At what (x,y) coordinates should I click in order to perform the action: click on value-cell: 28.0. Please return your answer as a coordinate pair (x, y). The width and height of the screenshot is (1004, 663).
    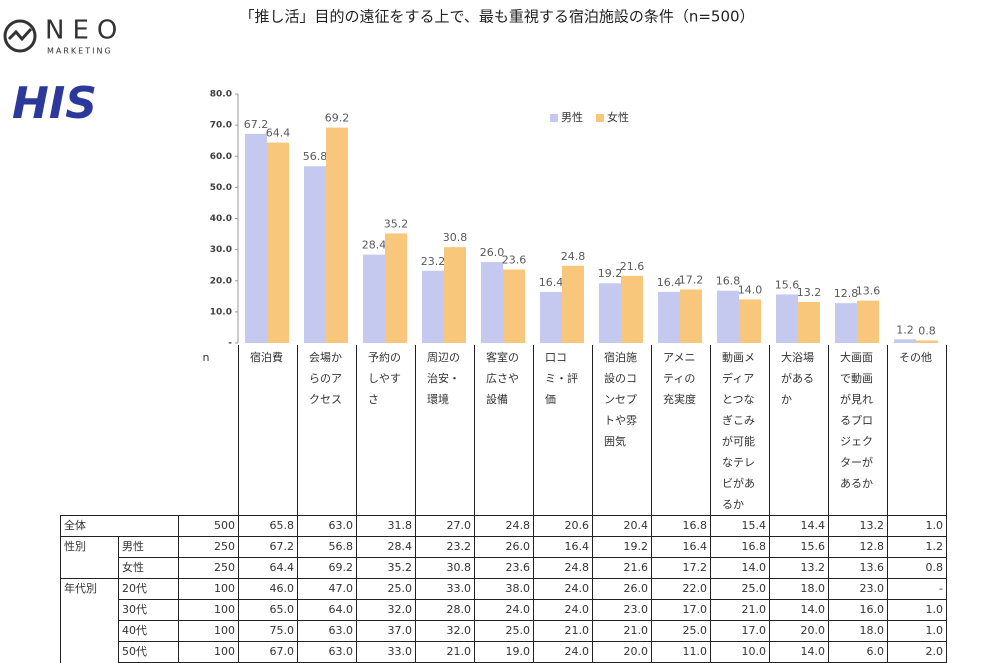
    Looking at the image, I should click on (445, 610).